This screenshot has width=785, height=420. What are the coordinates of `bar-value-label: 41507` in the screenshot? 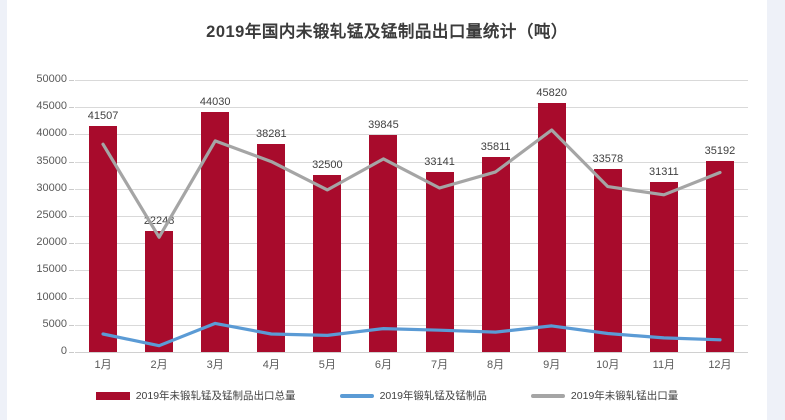 It's located at (103, 116).